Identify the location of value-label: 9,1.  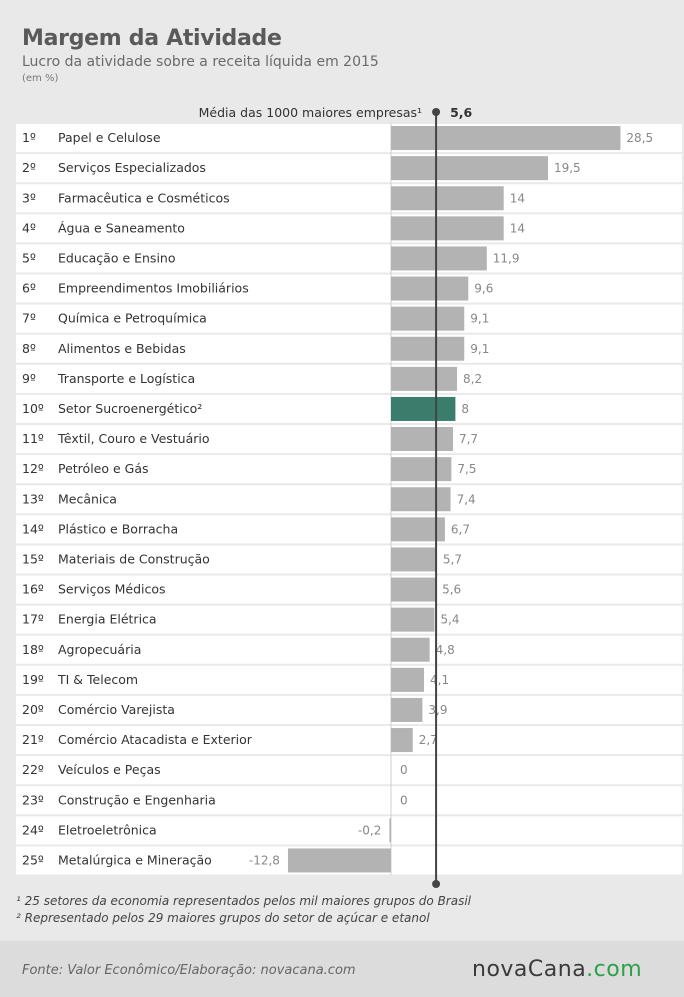
(479, 319).